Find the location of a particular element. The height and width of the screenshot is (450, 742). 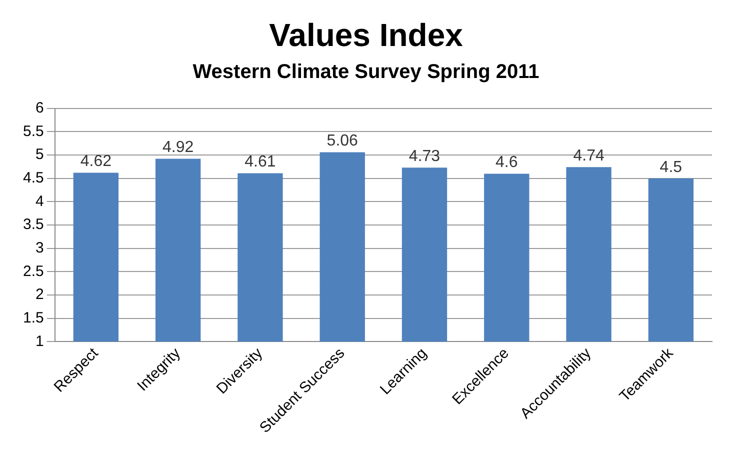

y-tick-label: 1.5 is located at coordinates (33, 317).